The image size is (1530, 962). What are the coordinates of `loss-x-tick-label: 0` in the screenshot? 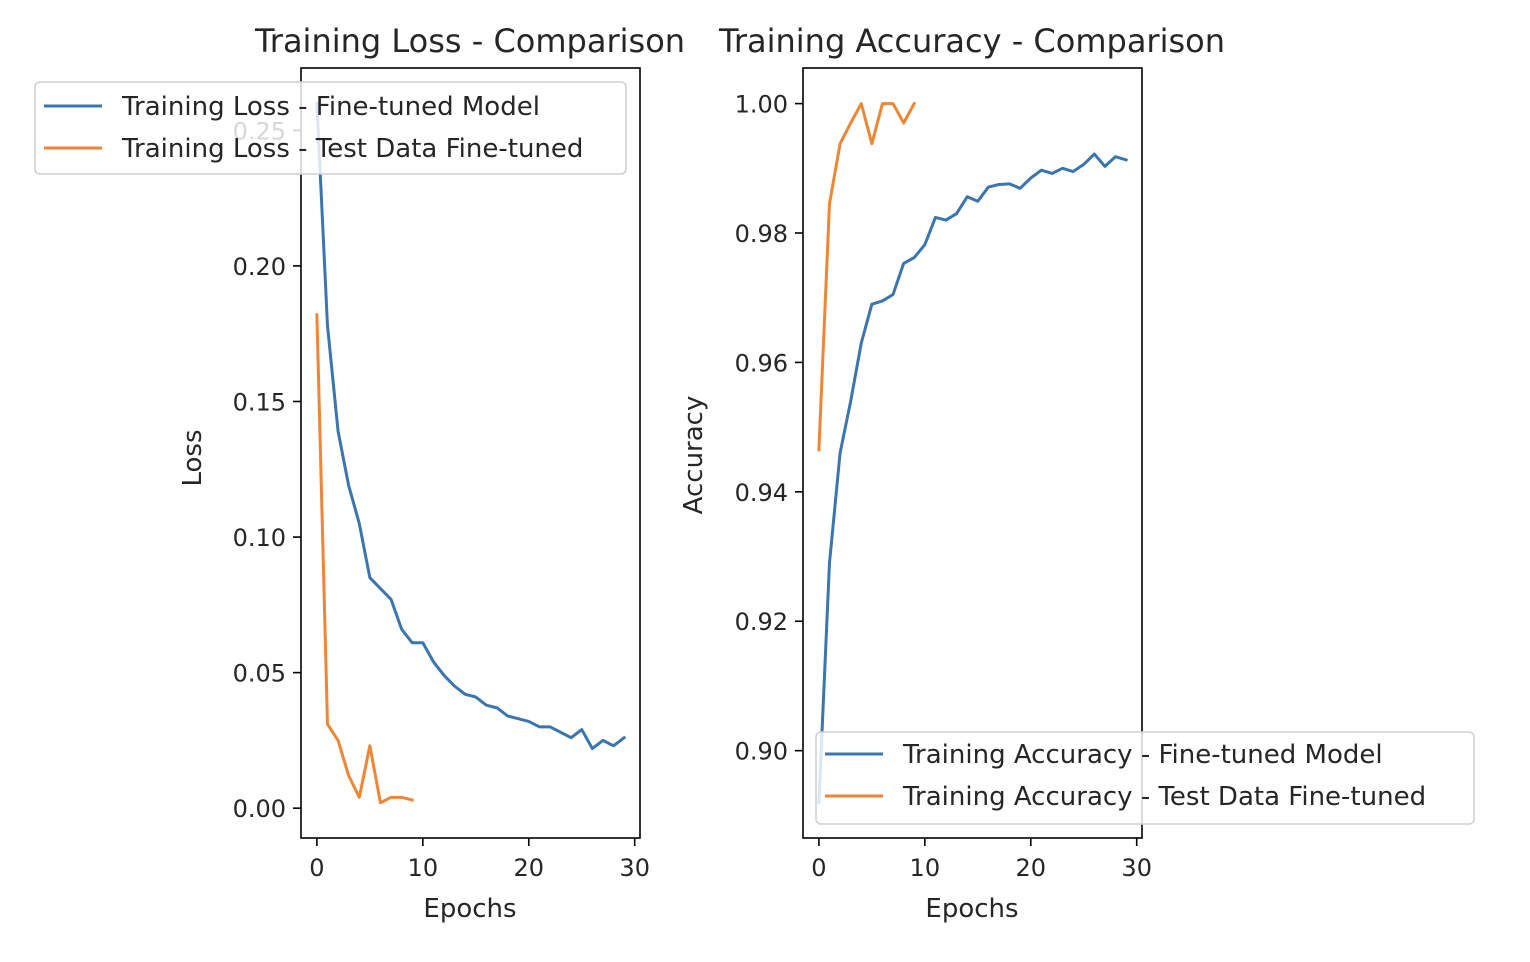 It's located at (316, 868).